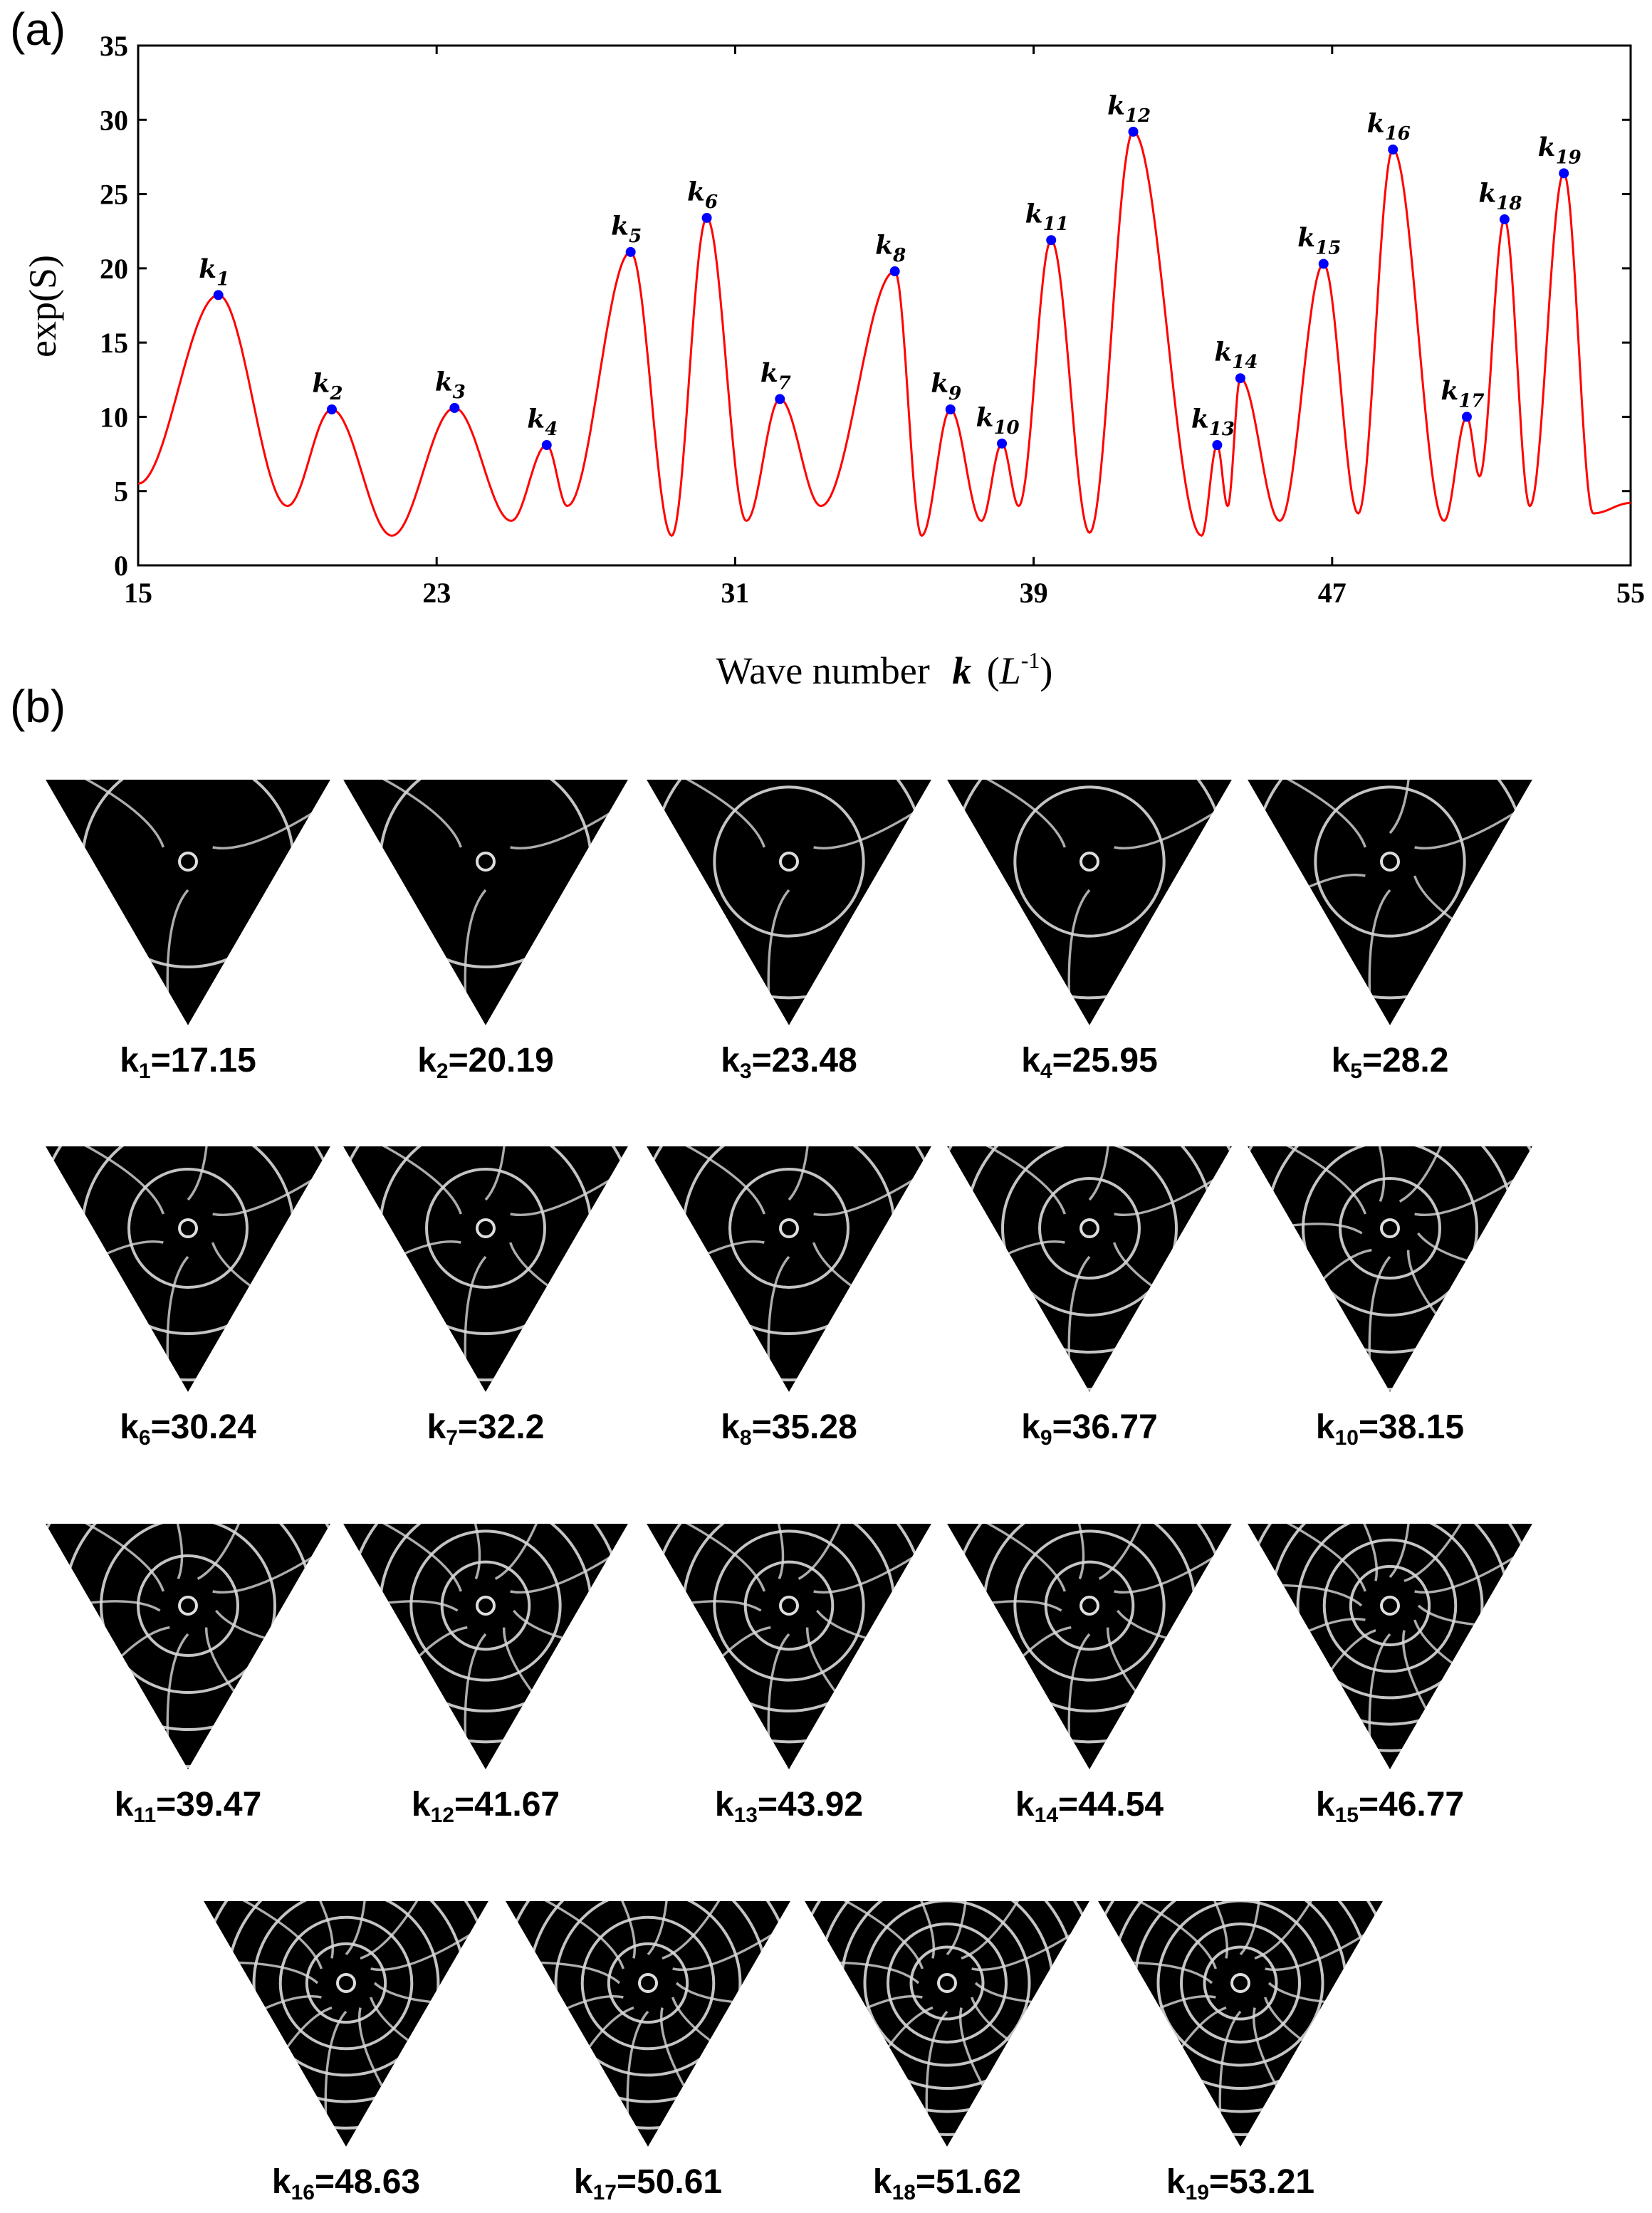  Describe the element at coordinates (114, 46) in the screenshot. I see `y-tick-label-7: 35` at that location.